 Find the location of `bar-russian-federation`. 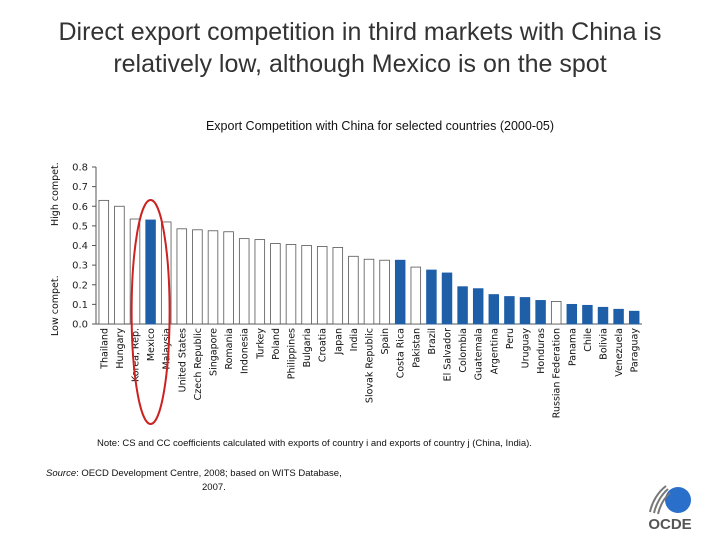

bar-russian-federation is located at coordinates (556, 313).